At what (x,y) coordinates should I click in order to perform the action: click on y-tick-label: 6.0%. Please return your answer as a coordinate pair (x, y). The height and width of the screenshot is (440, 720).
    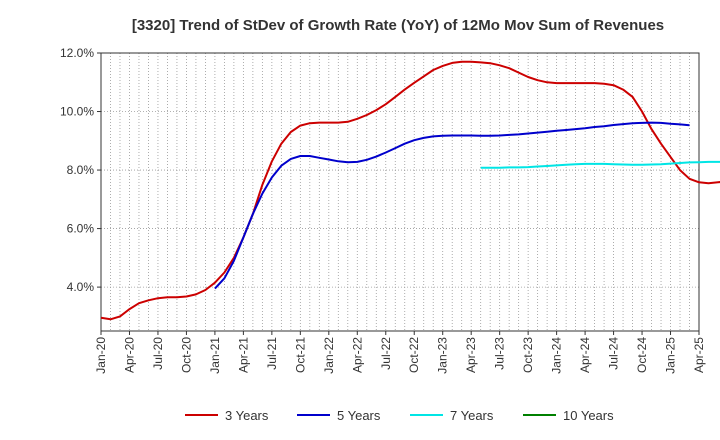
    Looking at the image, I should click on (81, 229).